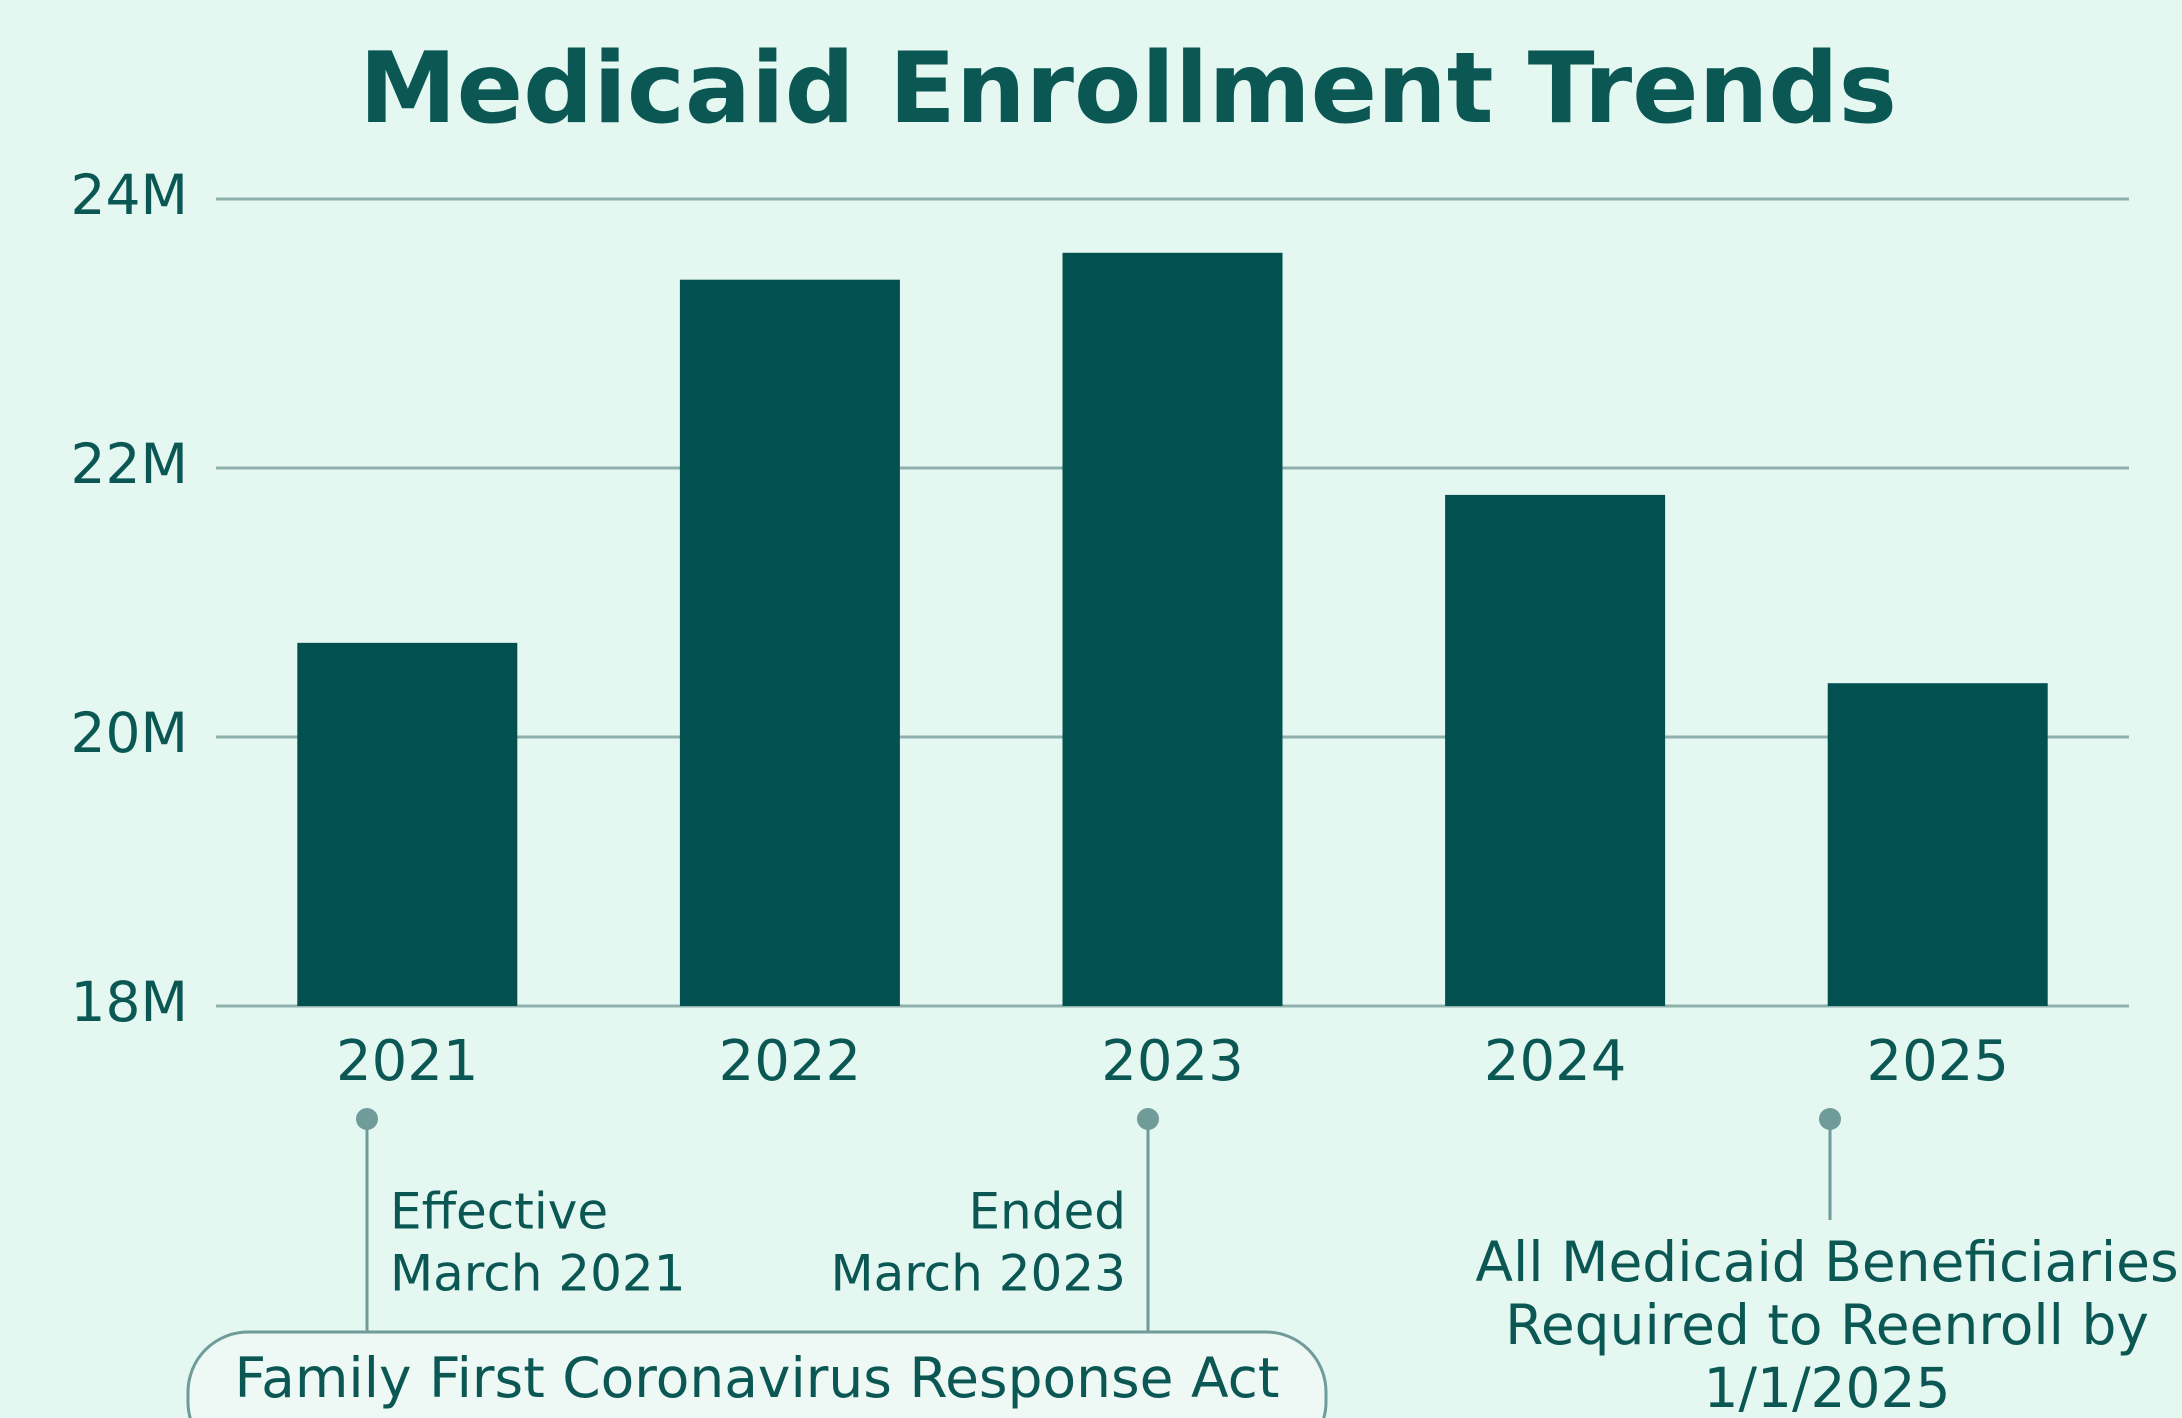  What do you see at coordinates (499, 1212) in the screenshot?
I see `annotation-text: Effective` at bounding box center [499, 1212].